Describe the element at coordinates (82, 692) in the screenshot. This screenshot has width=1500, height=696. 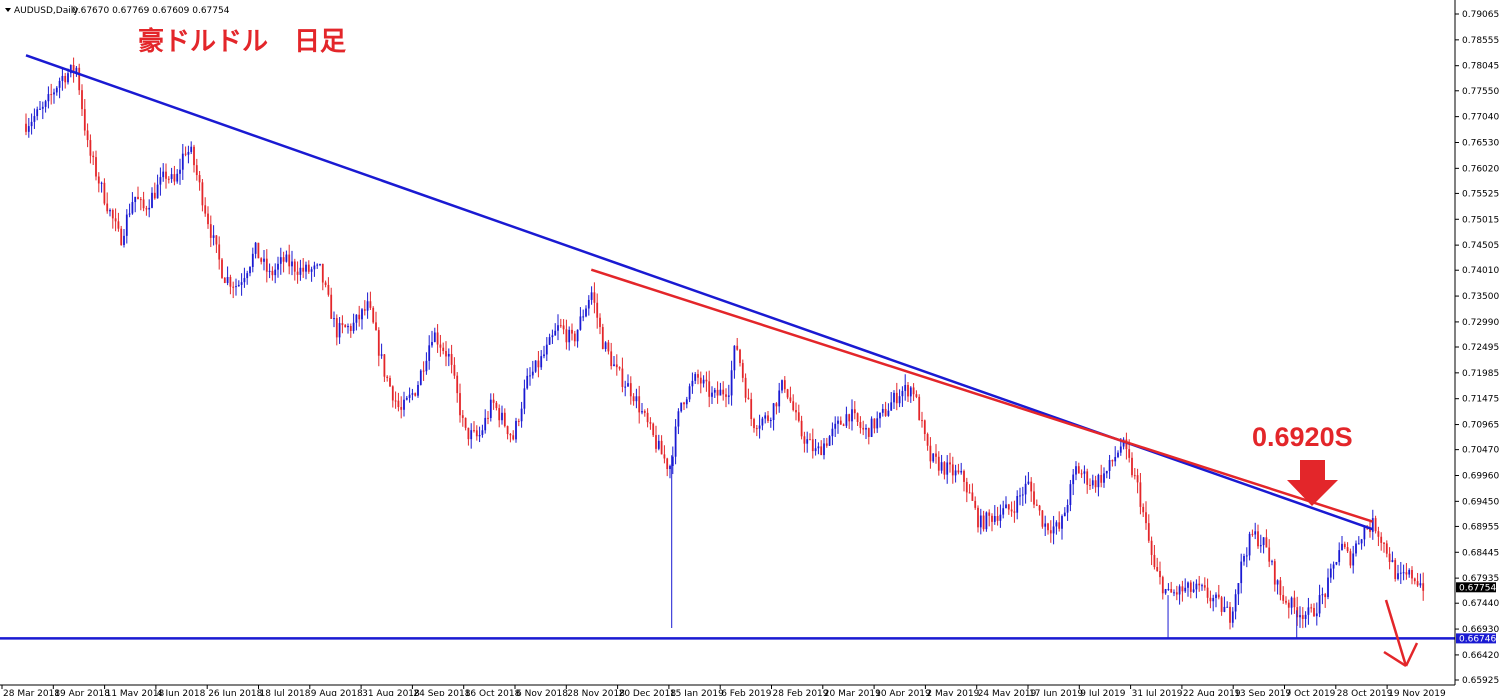
I see `time-tick-label: 19 Apr 2018` at that location.